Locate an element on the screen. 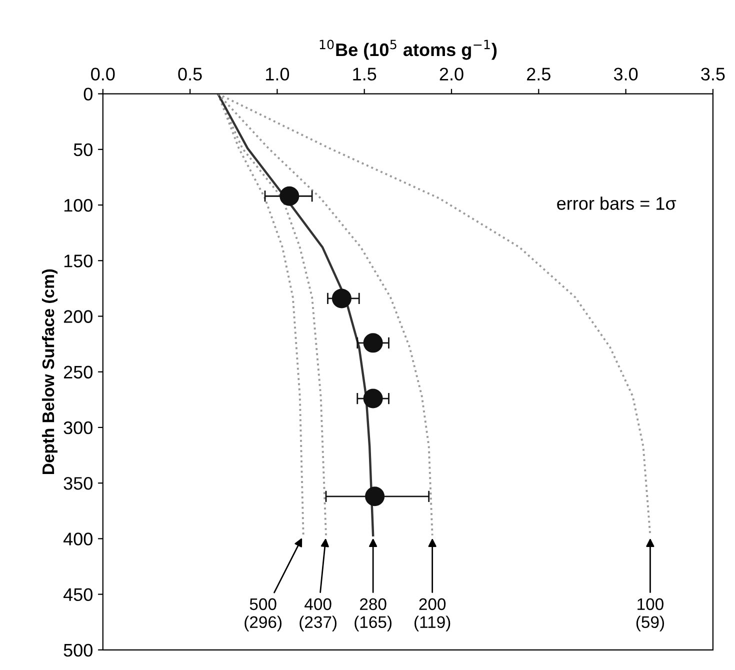  x-tick-label: 0.5 is located at coordinates (190, 74).